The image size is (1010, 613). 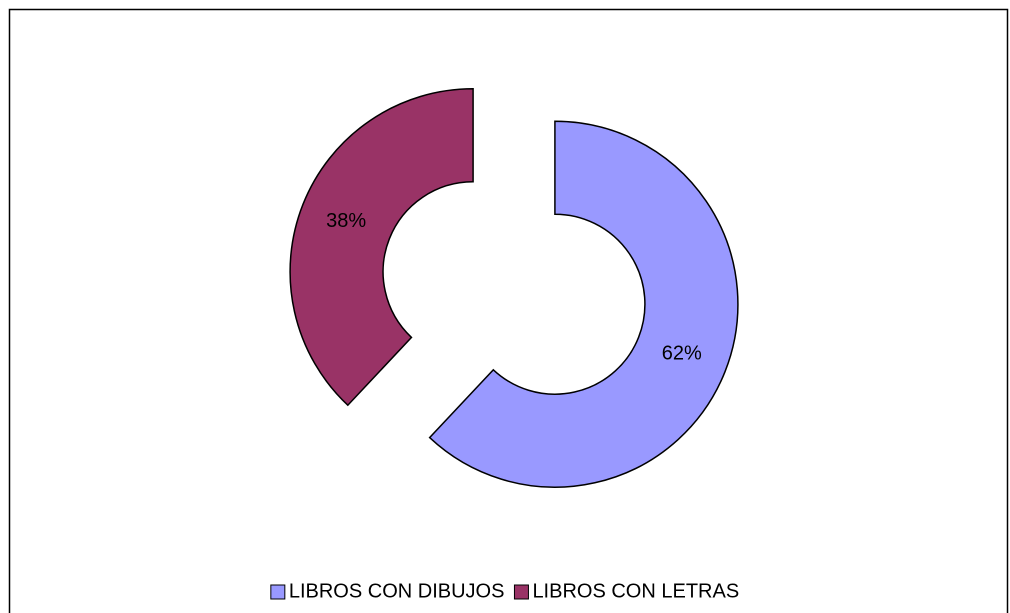 I want to click on doughnut-slice, so click(x=381, y=247).